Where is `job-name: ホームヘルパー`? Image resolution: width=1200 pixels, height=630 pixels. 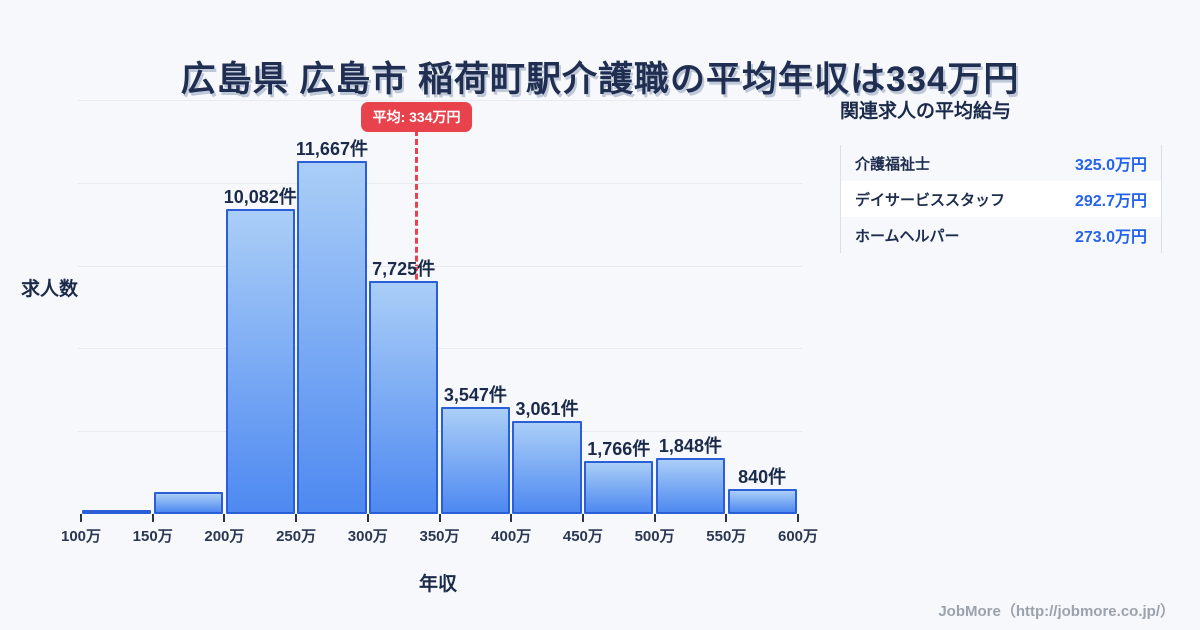 job-name: ホームヘルパー is located at coordinates (907, 236).